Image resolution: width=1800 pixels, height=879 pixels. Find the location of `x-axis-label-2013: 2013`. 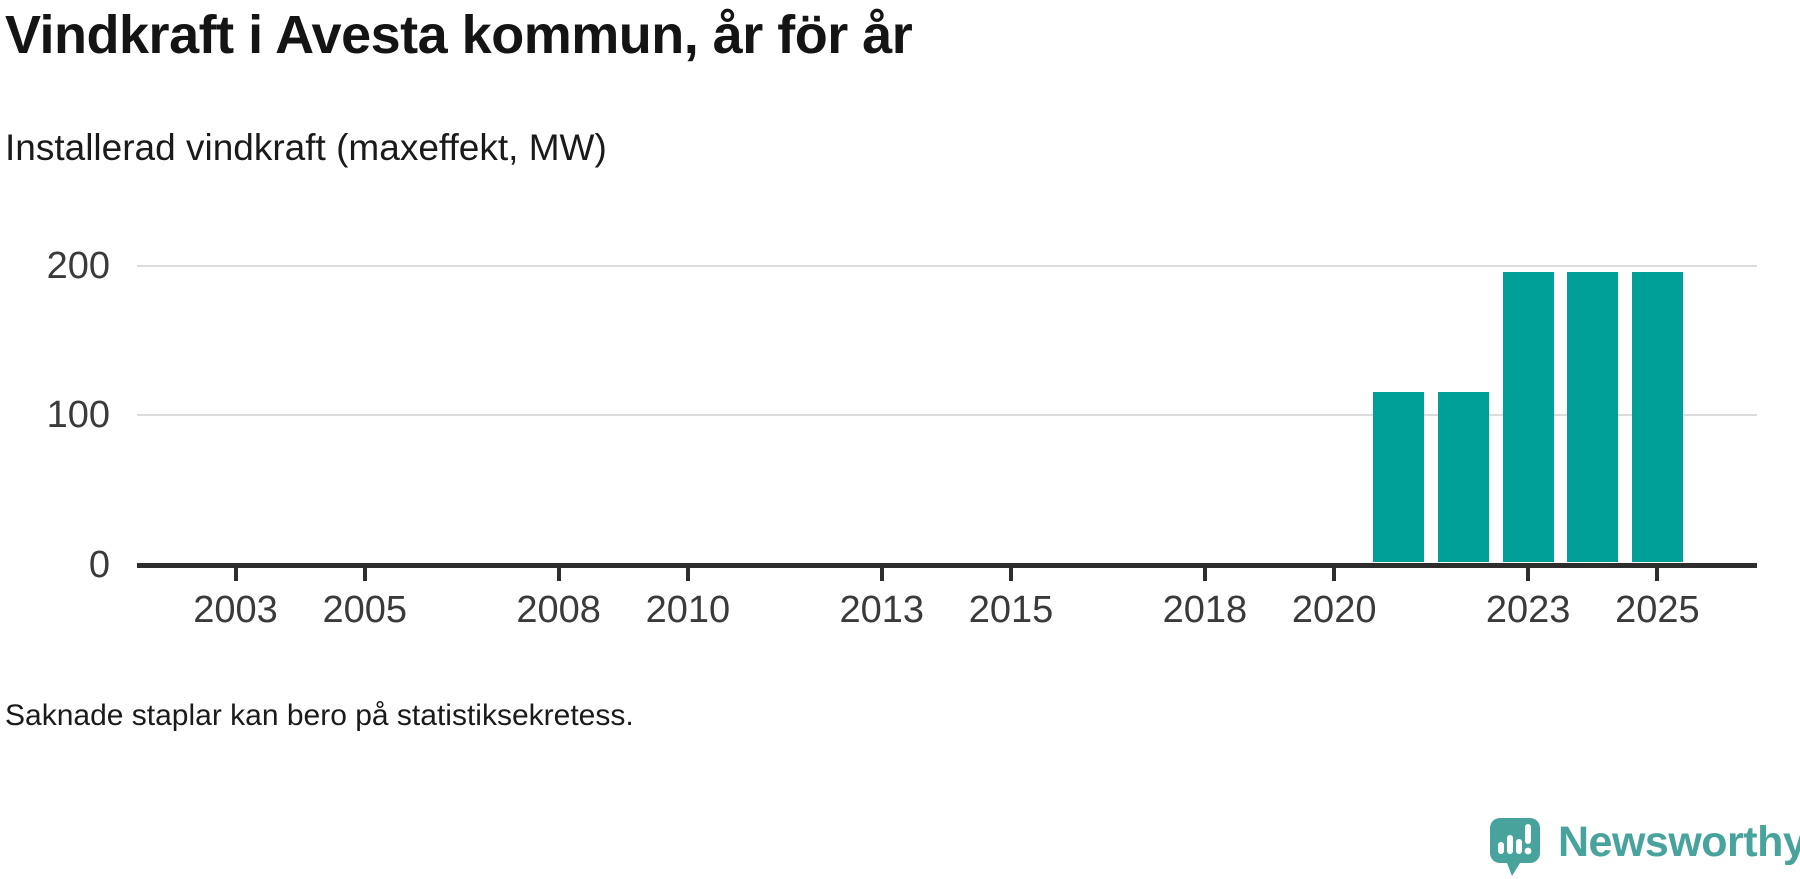

x-axis-label-2013: 2013 is located at coordinates (882, 610).